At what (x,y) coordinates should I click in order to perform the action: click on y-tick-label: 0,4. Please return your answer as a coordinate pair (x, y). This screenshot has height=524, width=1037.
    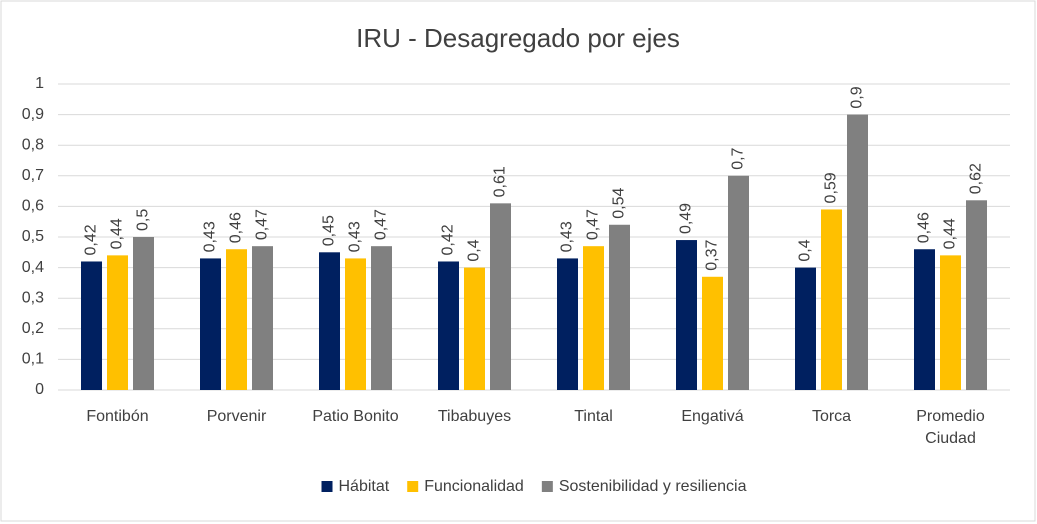
    Looking at the image, I should click on (33, 267).